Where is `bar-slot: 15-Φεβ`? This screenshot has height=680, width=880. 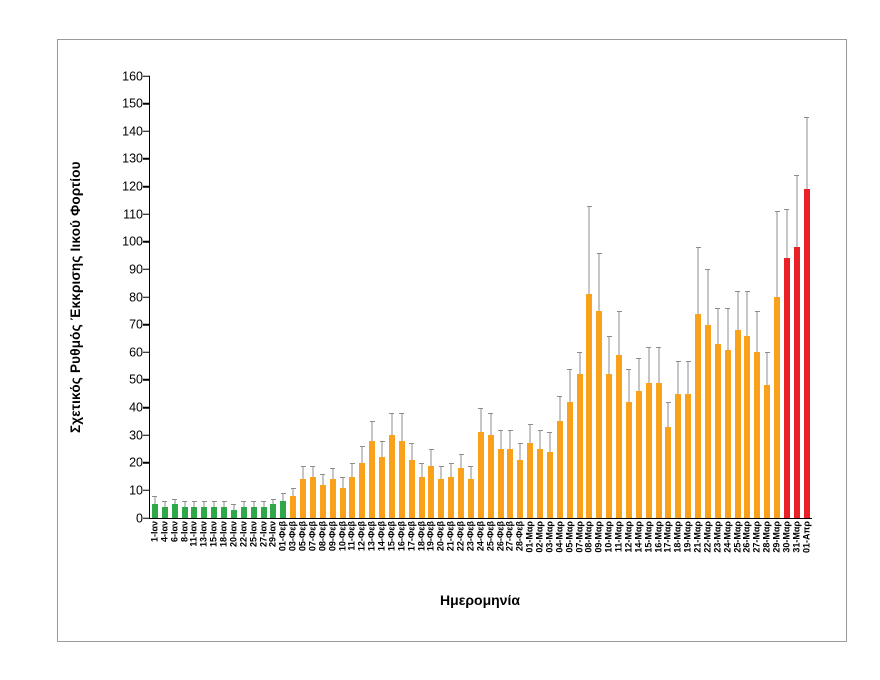 bar-slot: 15-Φεβ is located at coordinates (391, 313).